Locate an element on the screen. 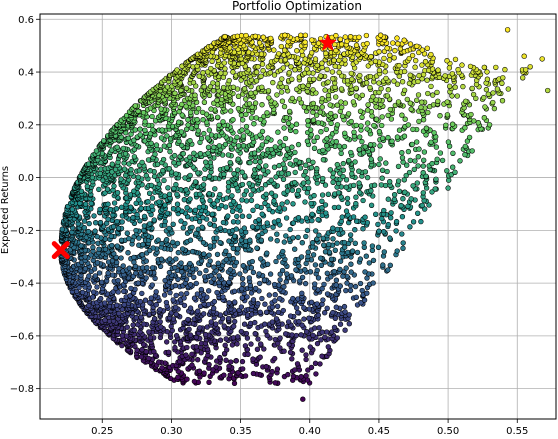  y-tick-label: −0.6 is located at coordinates (22, 336).